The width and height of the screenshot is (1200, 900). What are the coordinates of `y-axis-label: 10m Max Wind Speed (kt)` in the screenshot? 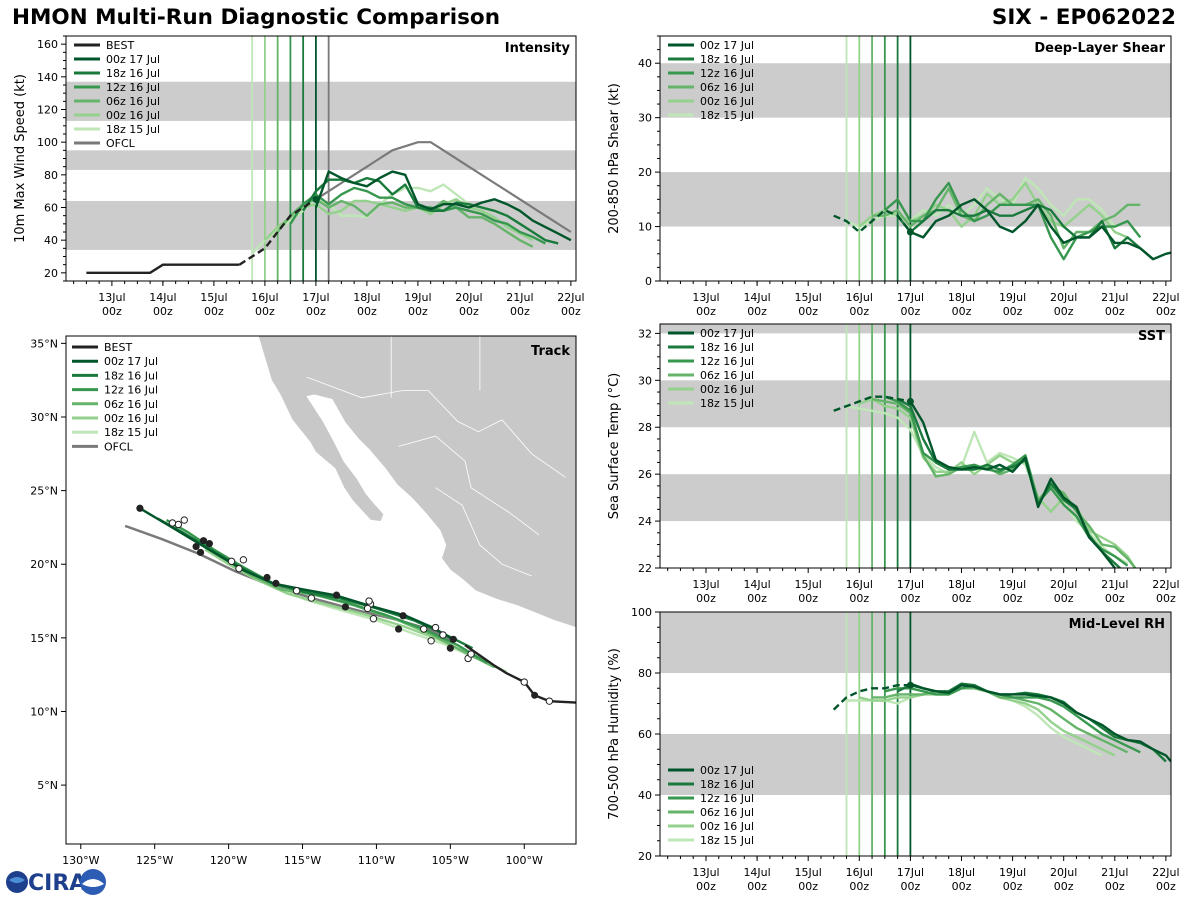 It's located at (20, 158).